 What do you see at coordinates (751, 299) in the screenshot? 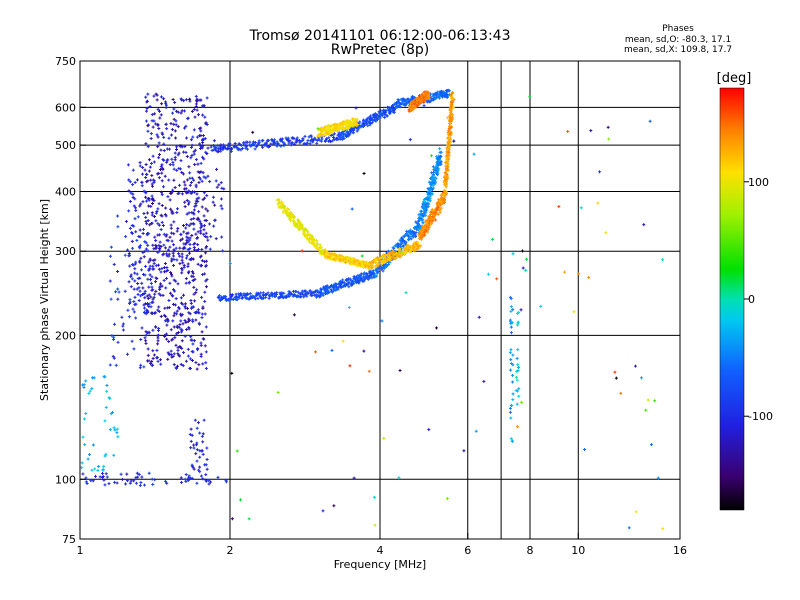
I see `colorbar-tick-label: 0` at bounding box center [751, 299].